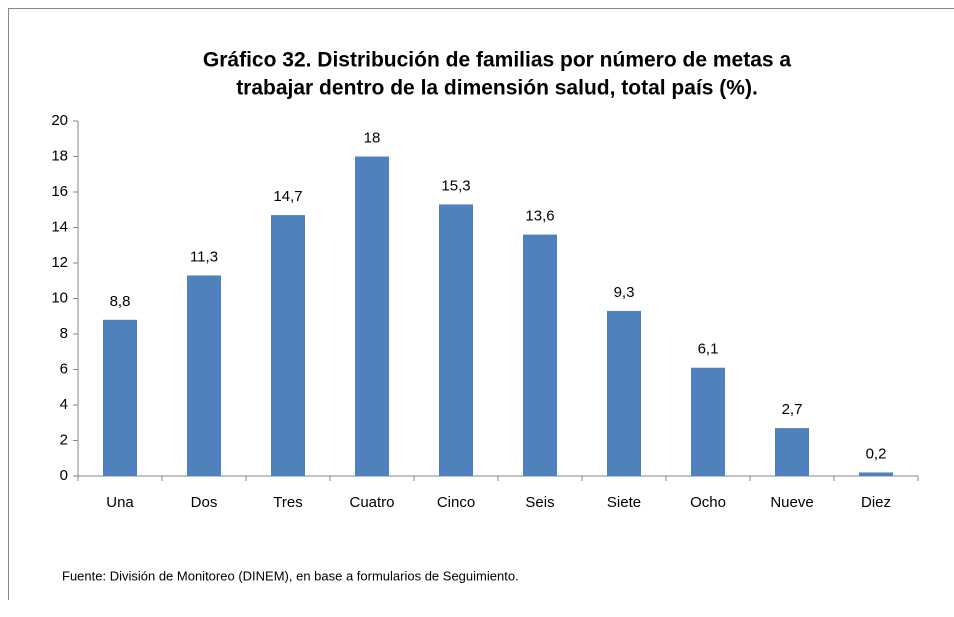 The image size is (954, 617). I want to click on y-tick-label: 14, so click(59, 226).